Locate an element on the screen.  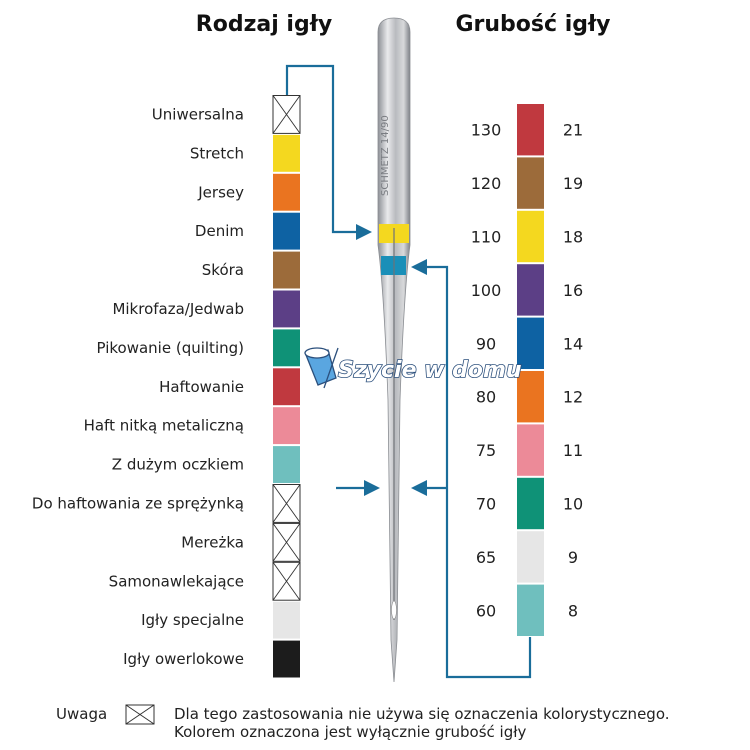
us-size-label: 16 is located at coordinates (573, 290).